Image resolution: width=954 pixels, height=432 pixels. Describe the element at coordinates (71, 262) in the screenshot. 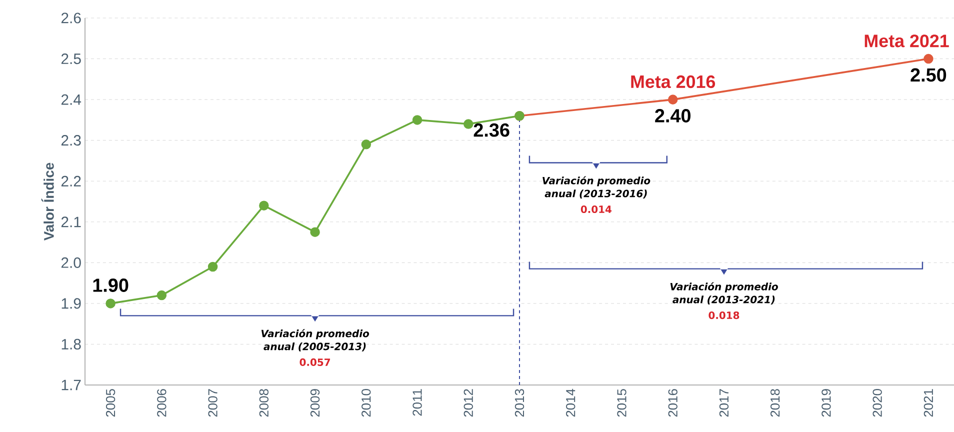

I see `y-tick-label: 2.0` at that location.